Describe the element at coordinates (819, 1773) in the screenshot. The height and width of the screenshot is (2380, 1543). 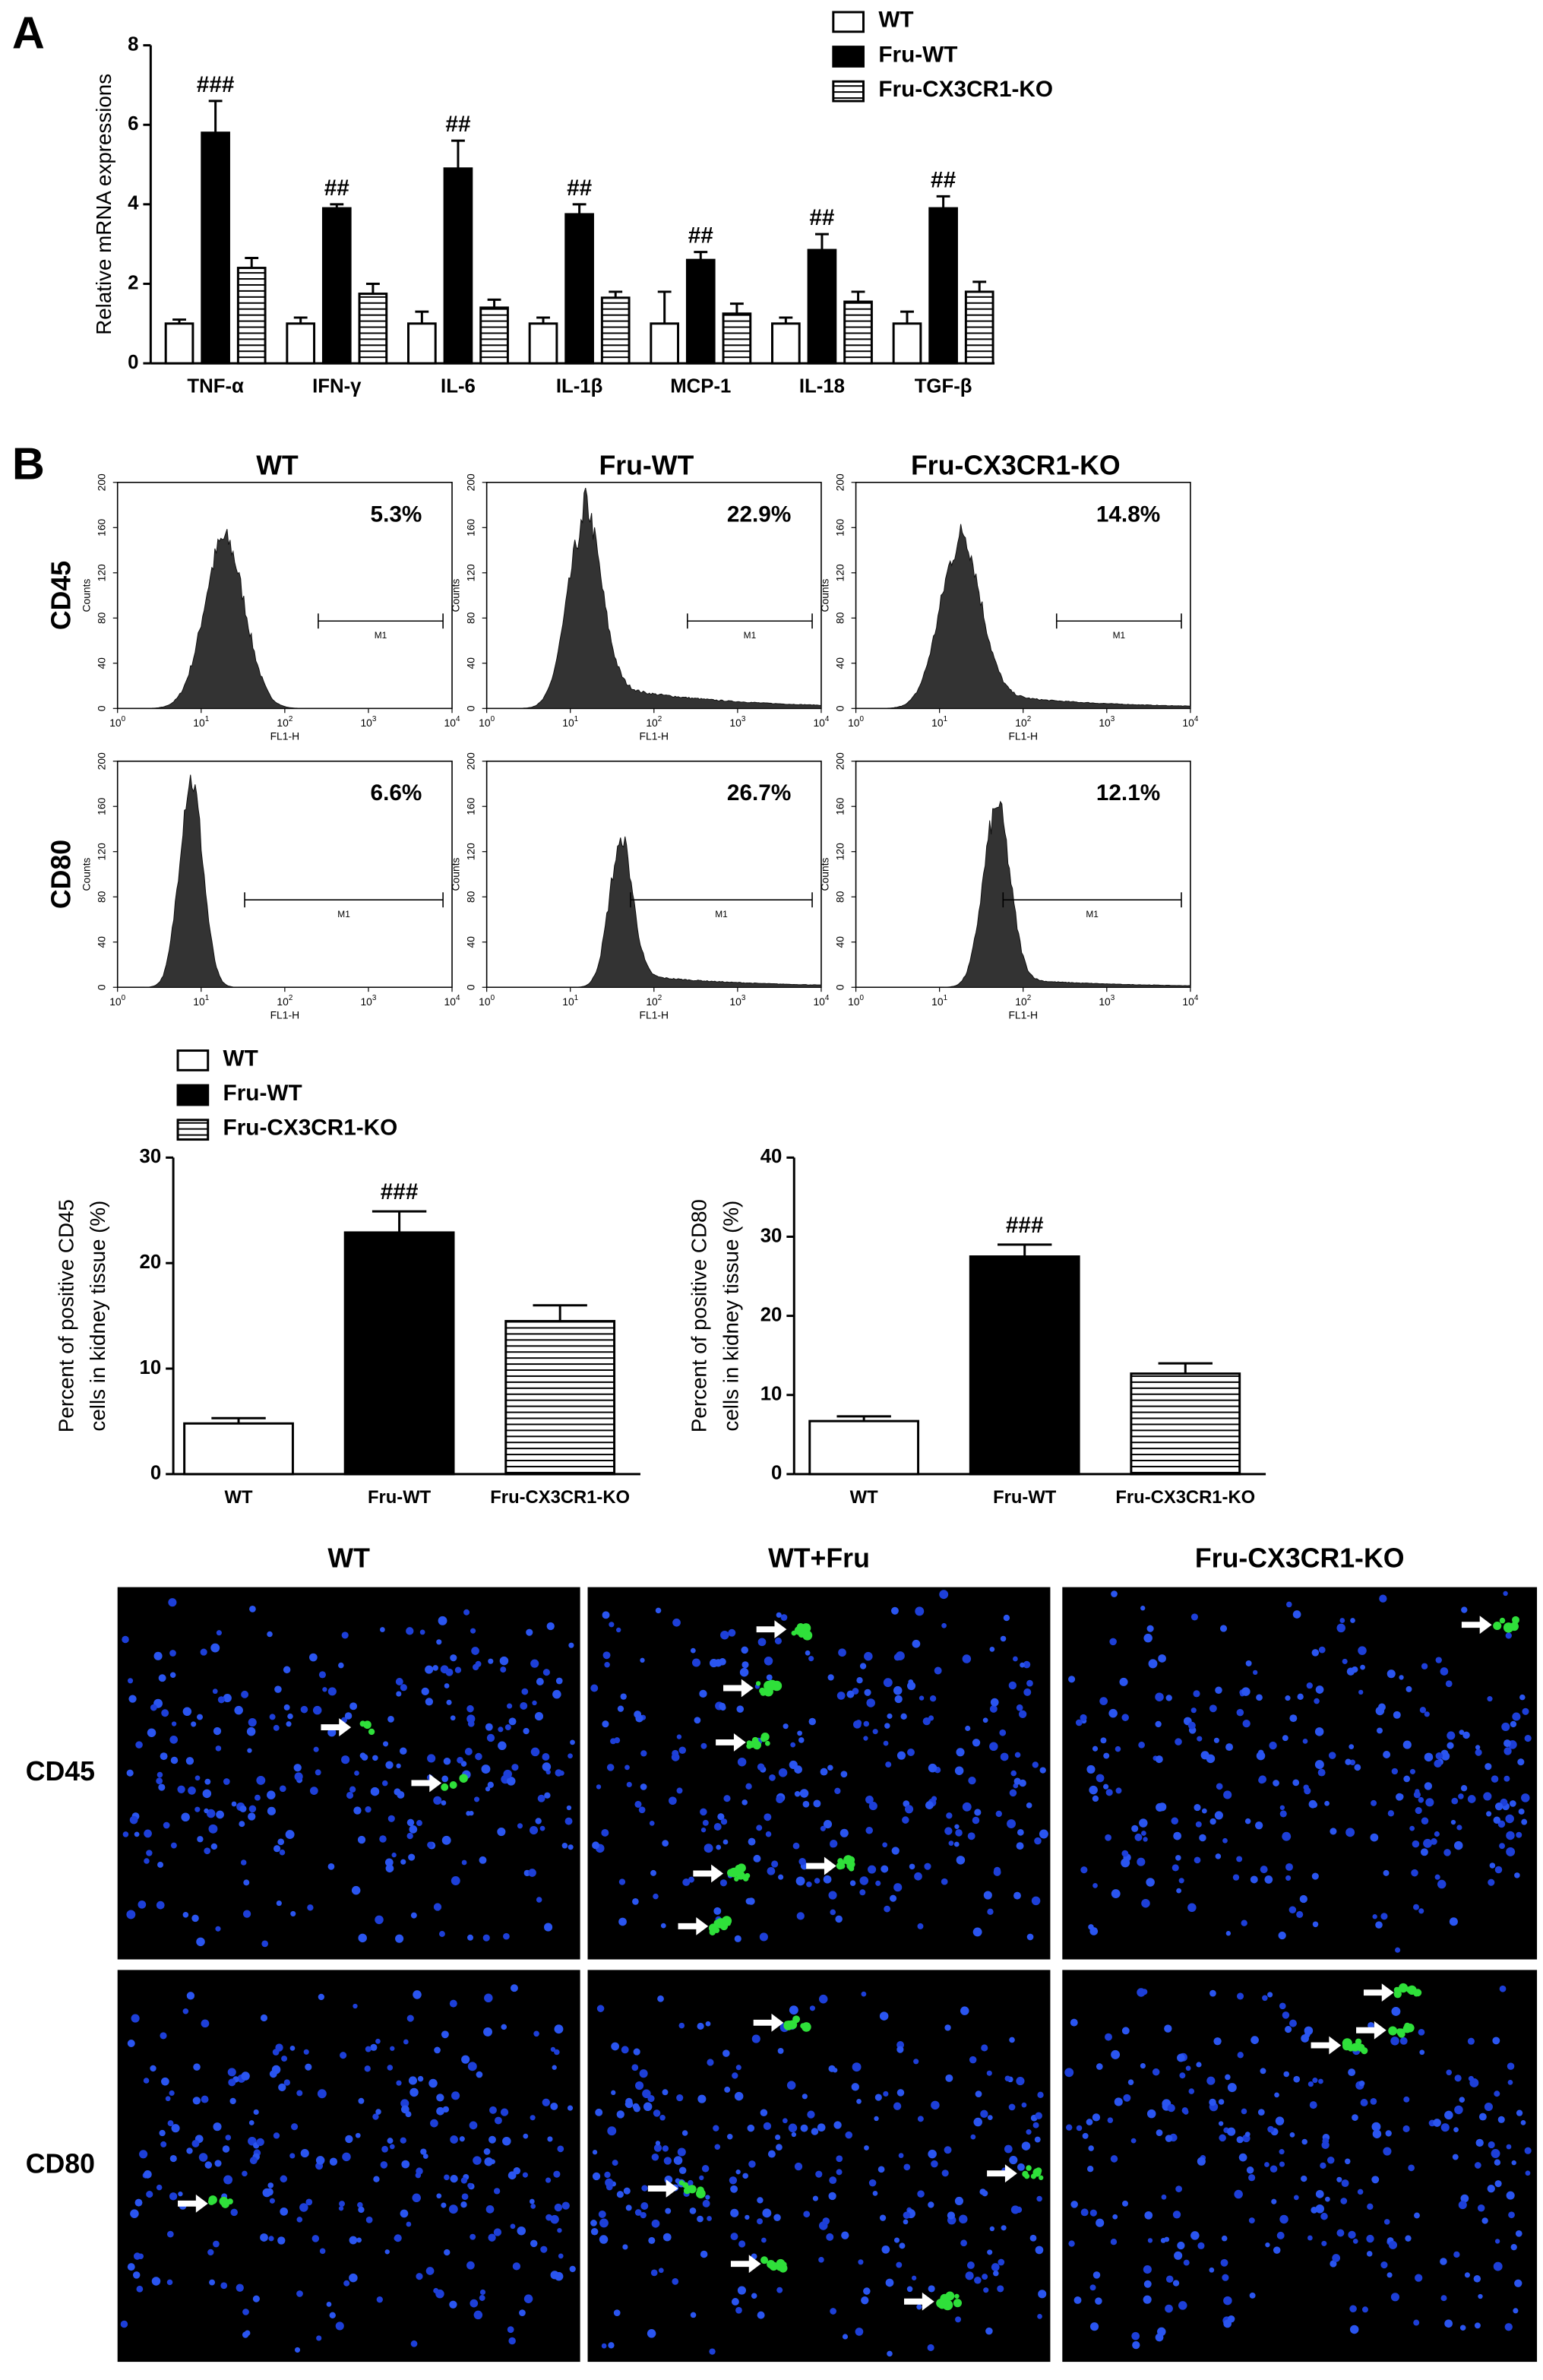
I see `micrograph-bg` at that location.